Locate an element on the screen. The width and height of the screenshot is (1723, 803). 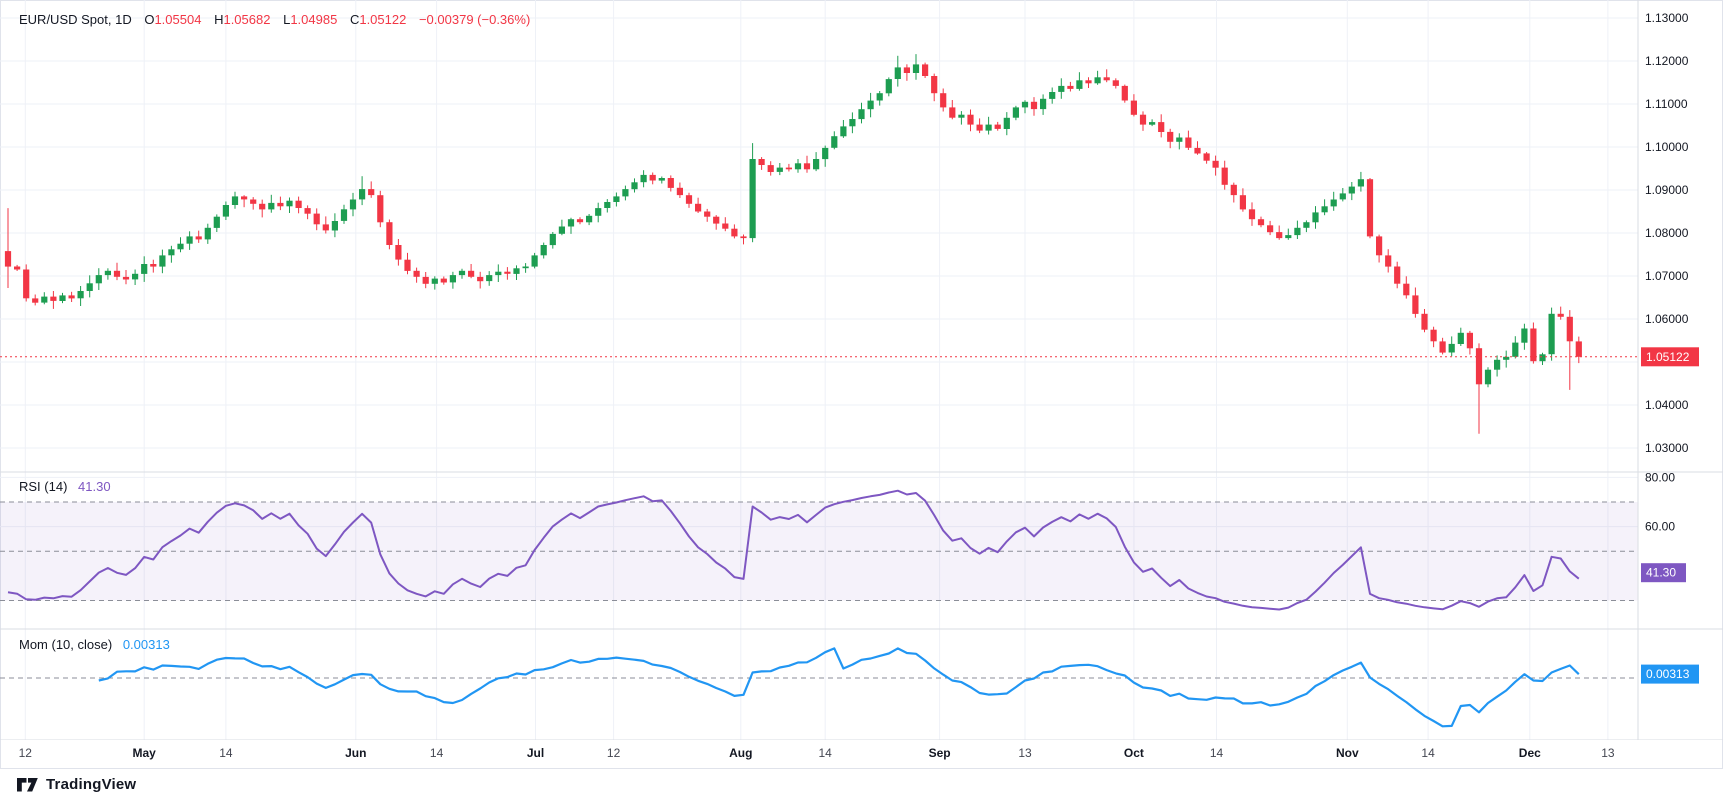
momentum-label: Mom (10, close) is located at coordinates (66, 644).